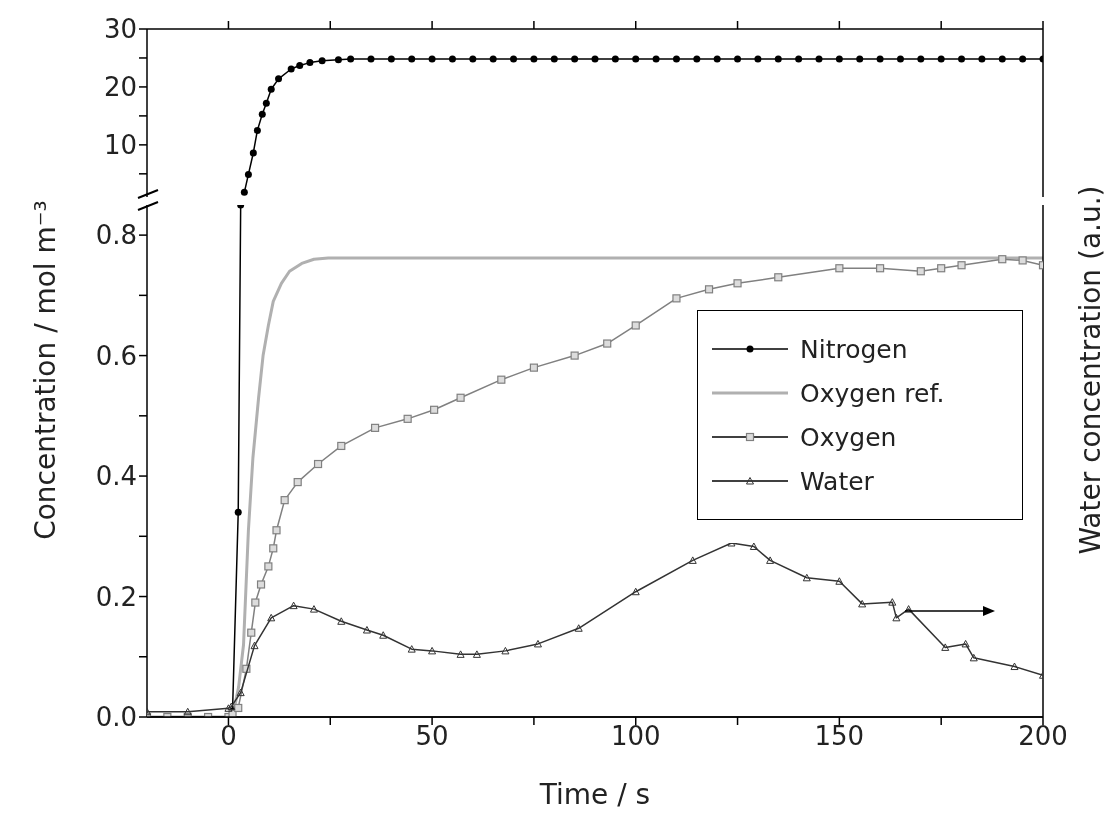  Describe the element at coordinates (839, 736) in the screenshot. I see `x-tick-label: 150` at that location.